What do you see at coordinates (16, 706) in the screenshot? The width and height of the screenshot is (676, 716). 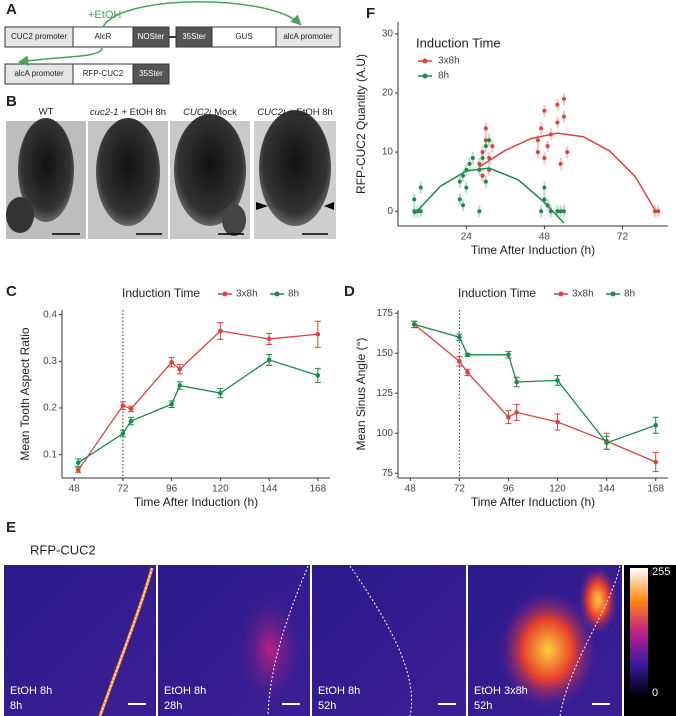 I see `micrograph-label: 8h` at bounding box center [16, 706].